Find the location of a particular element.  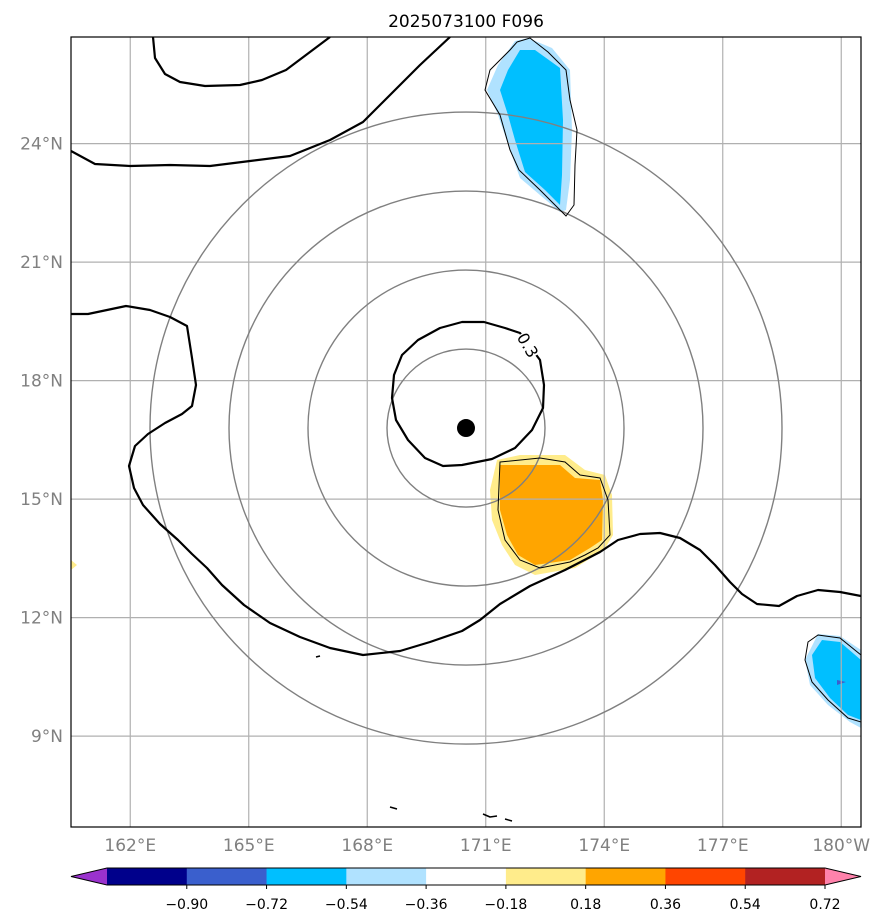

colorbar-extend-high is located at coordinates (843, 876).